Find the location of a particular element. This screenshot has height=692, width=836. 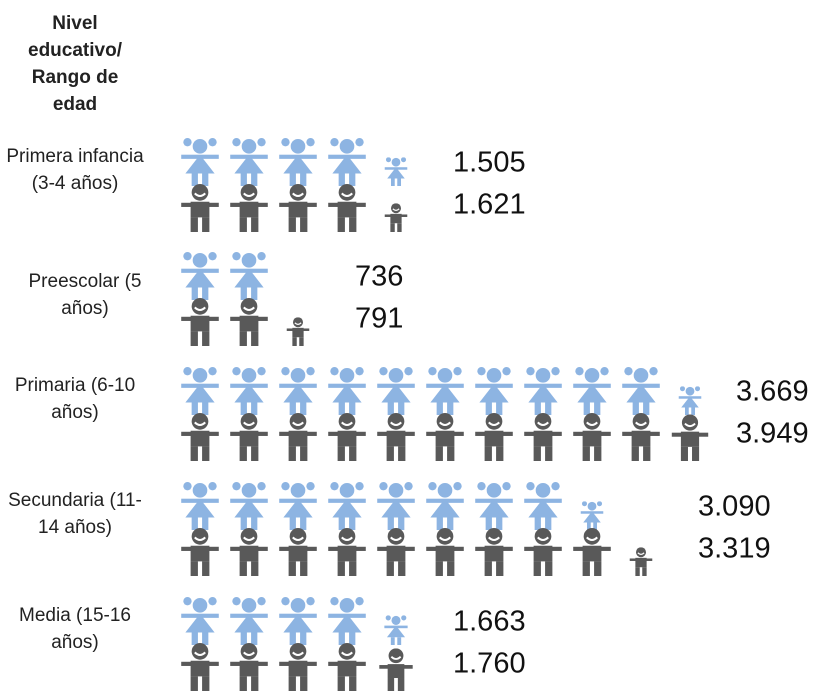

value-label: 1.621 is located at coordinates (489, 205).